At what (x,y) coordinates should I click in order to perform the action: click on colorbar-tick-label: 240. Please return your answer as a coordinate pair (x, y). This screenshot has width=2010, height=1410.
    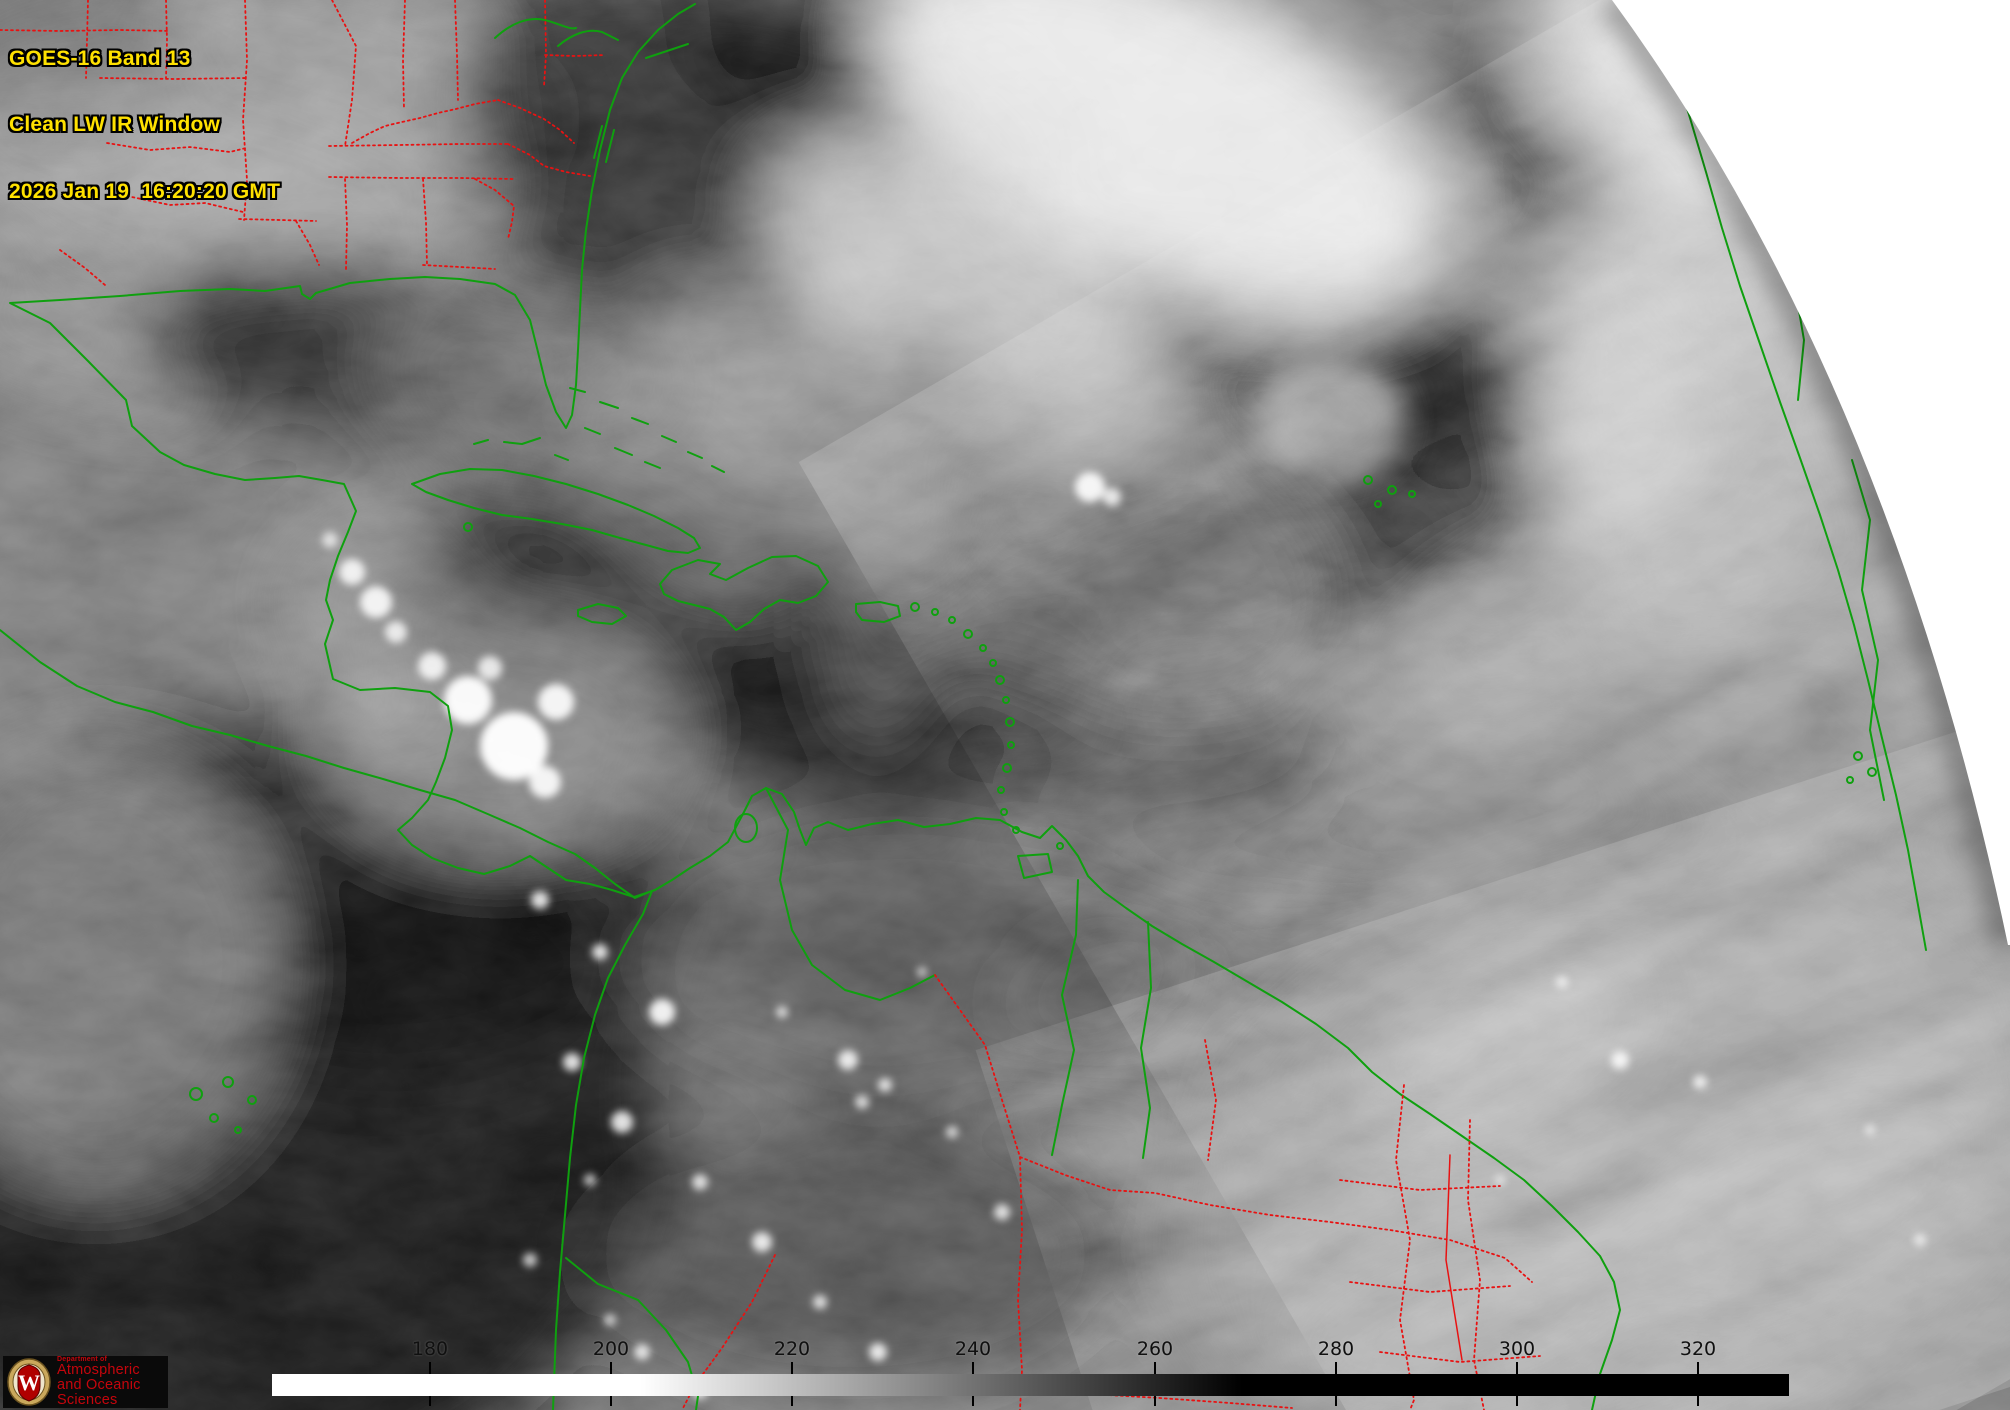
    Looking at the image, I should click on (973, 1349).